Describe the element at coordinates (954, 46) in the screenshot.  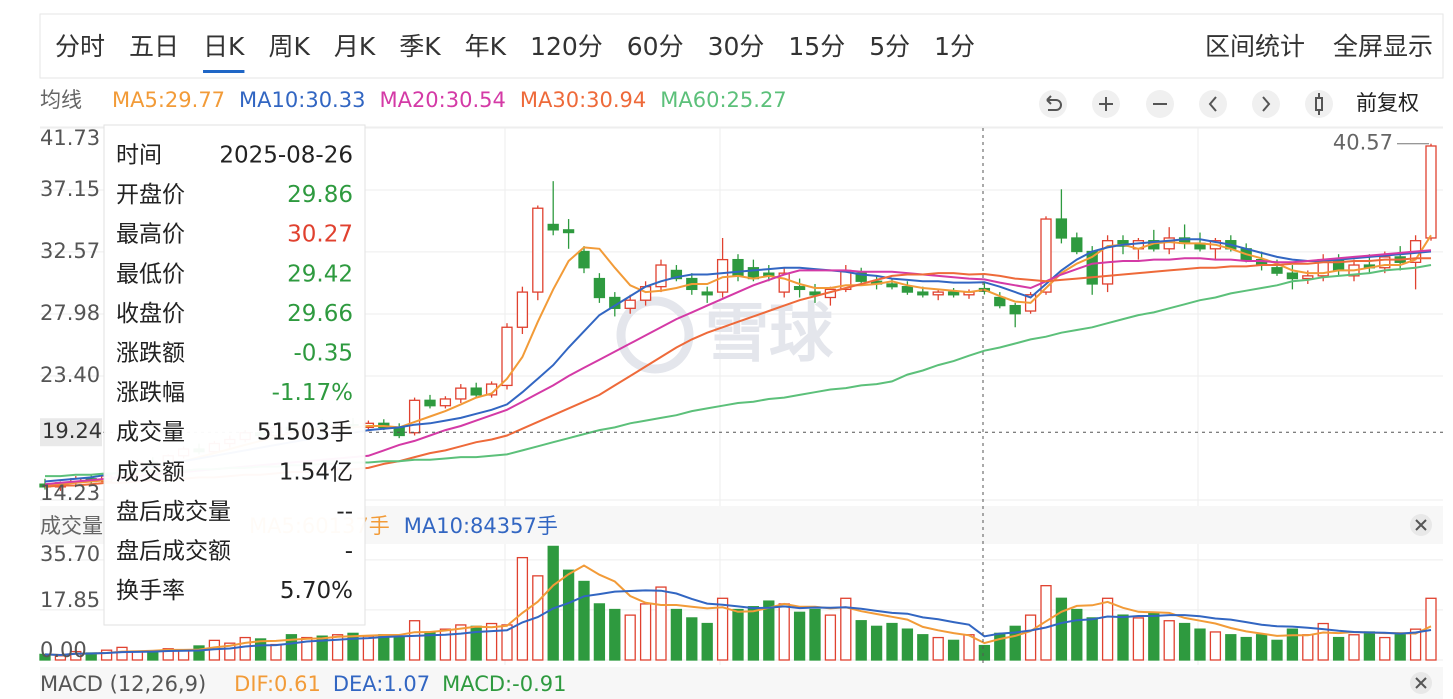
I see `tab: 1分` at that location.